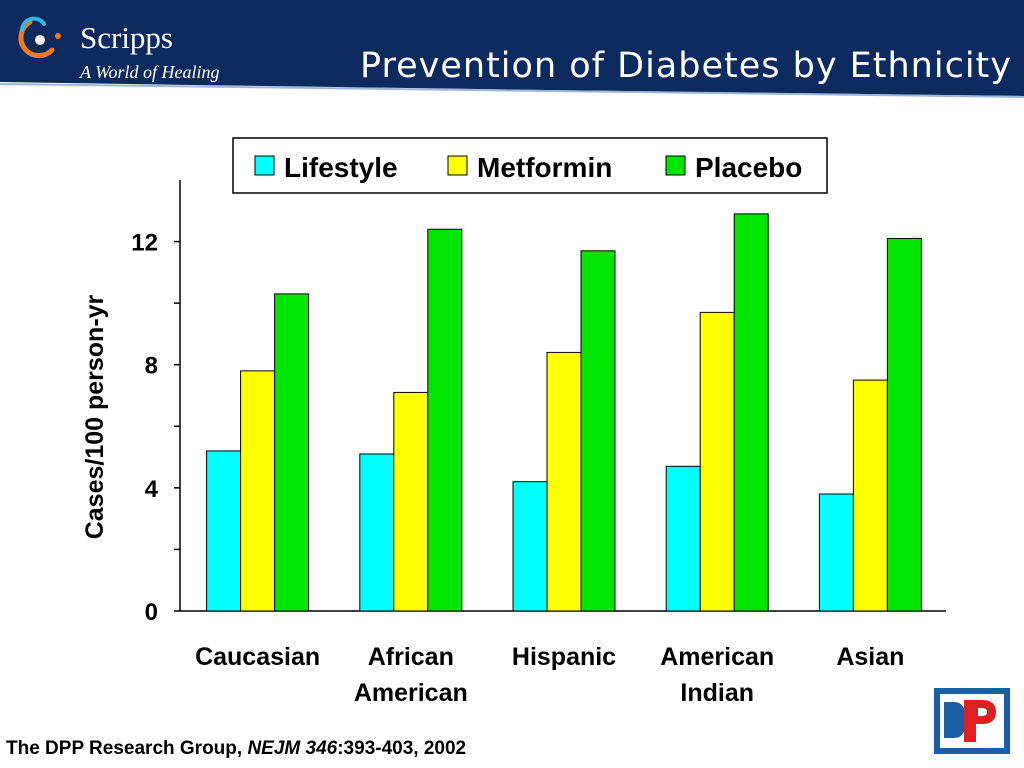 This screenshot has height=768, width=1024. Describe the element at coordinates (341, 167) in the screenshot. I see `legend-label: Lifestyle` at that location.